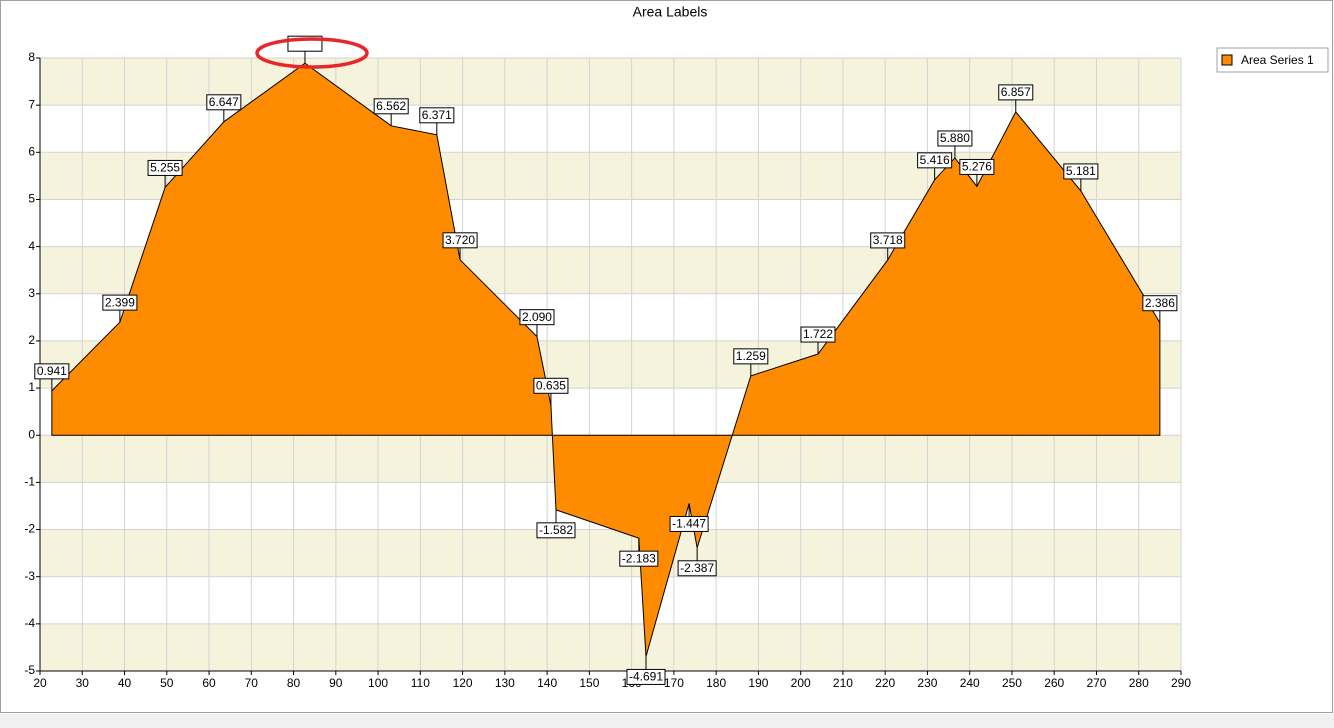 The image size is (1334, 728). I want to click on x-tick-label: 240, so click(970, 683).